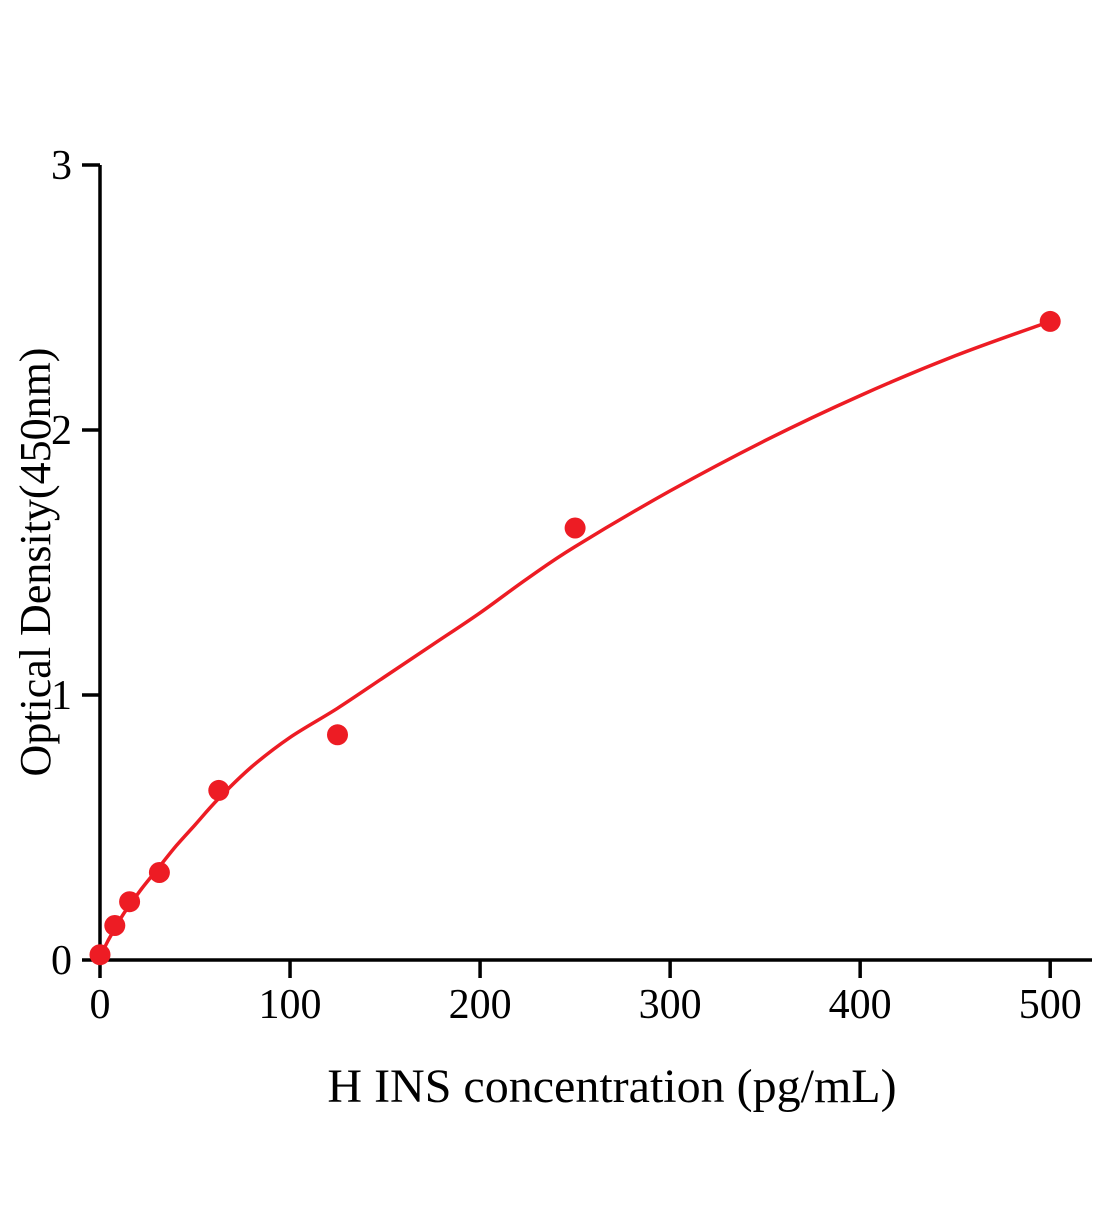  Describe the element at coordinates (100, 1005) in the screenshot. I see `x-tick-label: 0` at that location.